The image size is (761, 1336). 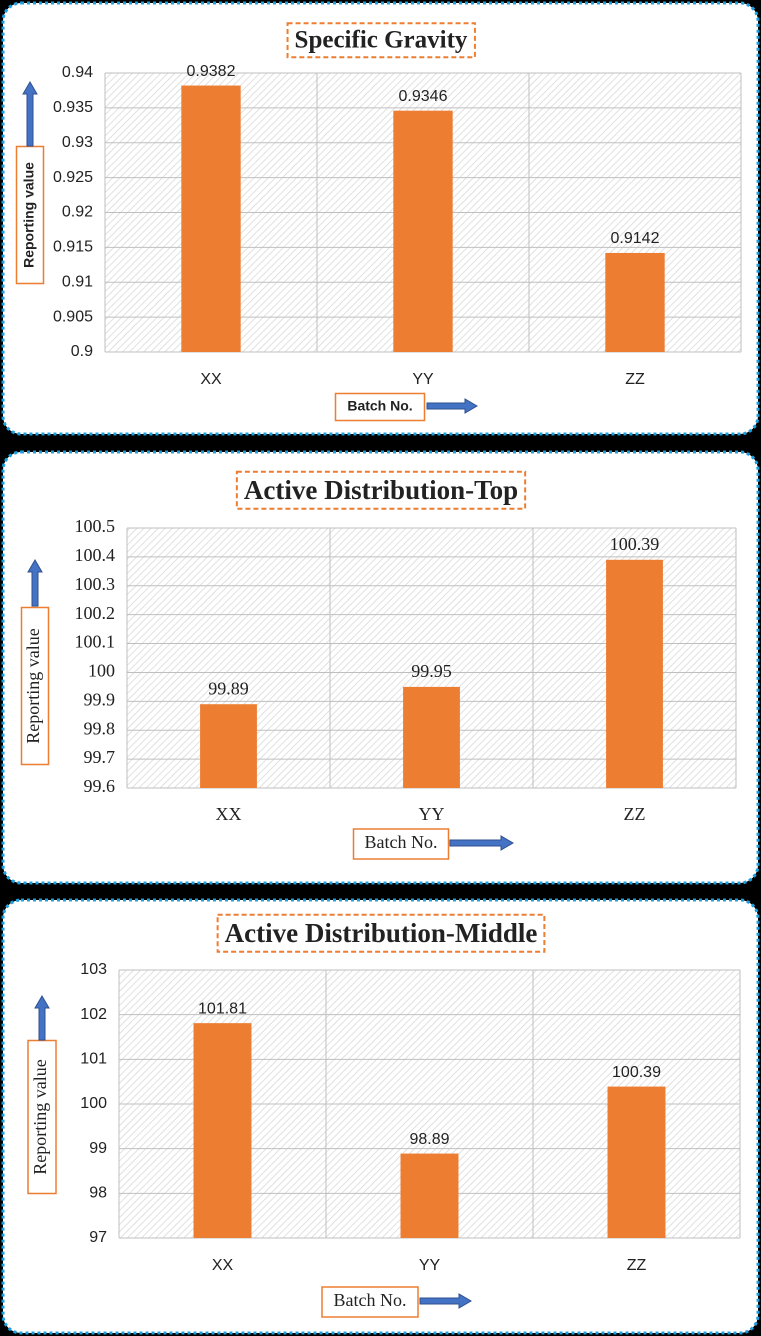 I want to click on chart-title: Active Distribution-Top, so click(x=381, y=490).